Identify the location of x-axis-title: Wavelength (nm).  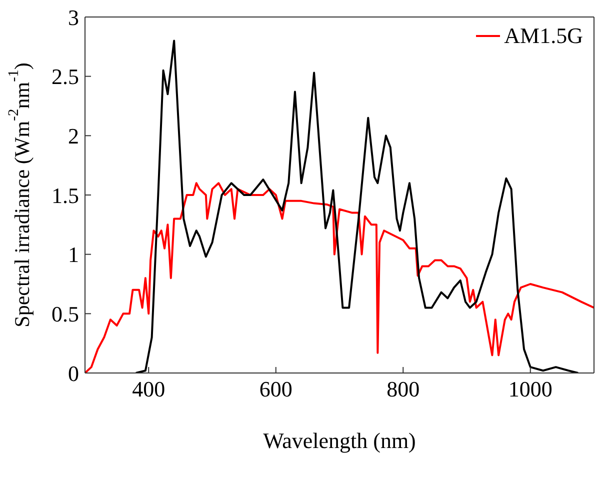
(339, 440).